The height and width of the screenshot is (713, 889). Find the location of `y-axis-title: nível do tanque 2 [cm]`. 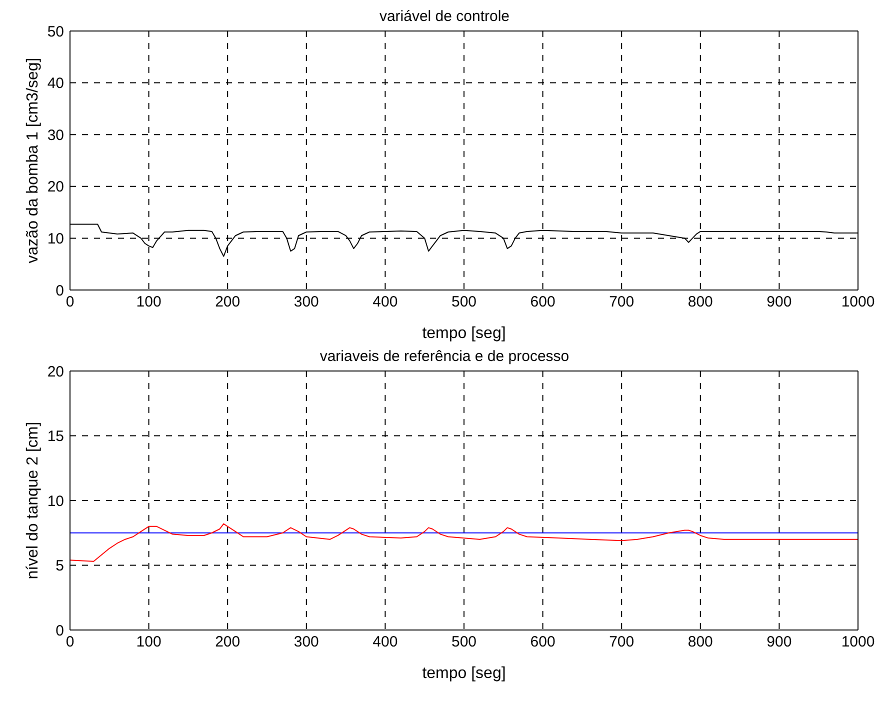

y-axis-title: nível do tanque 2 [cm] is located at coordinates (33, 501).